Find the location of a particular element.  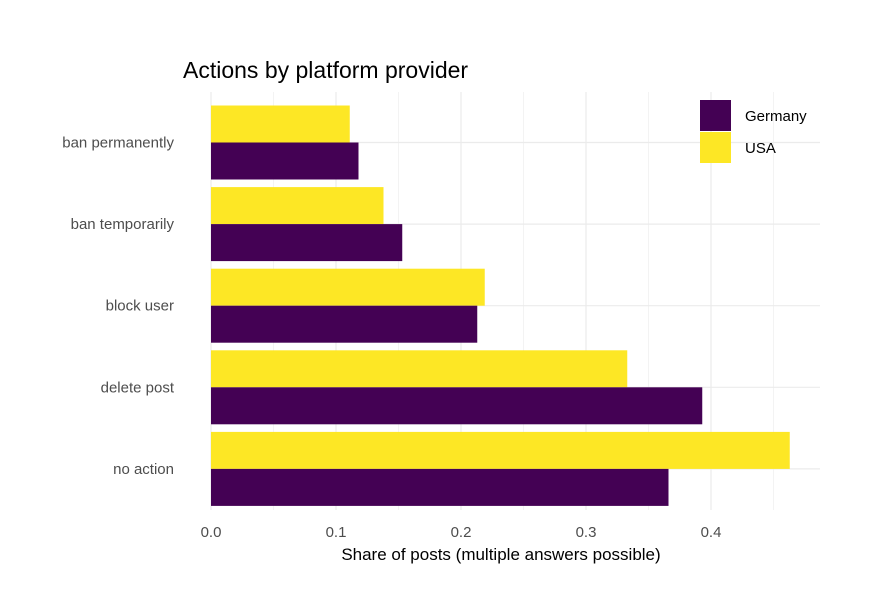

bar-usa-ban-temporarily is located at coordinates (297, 206).